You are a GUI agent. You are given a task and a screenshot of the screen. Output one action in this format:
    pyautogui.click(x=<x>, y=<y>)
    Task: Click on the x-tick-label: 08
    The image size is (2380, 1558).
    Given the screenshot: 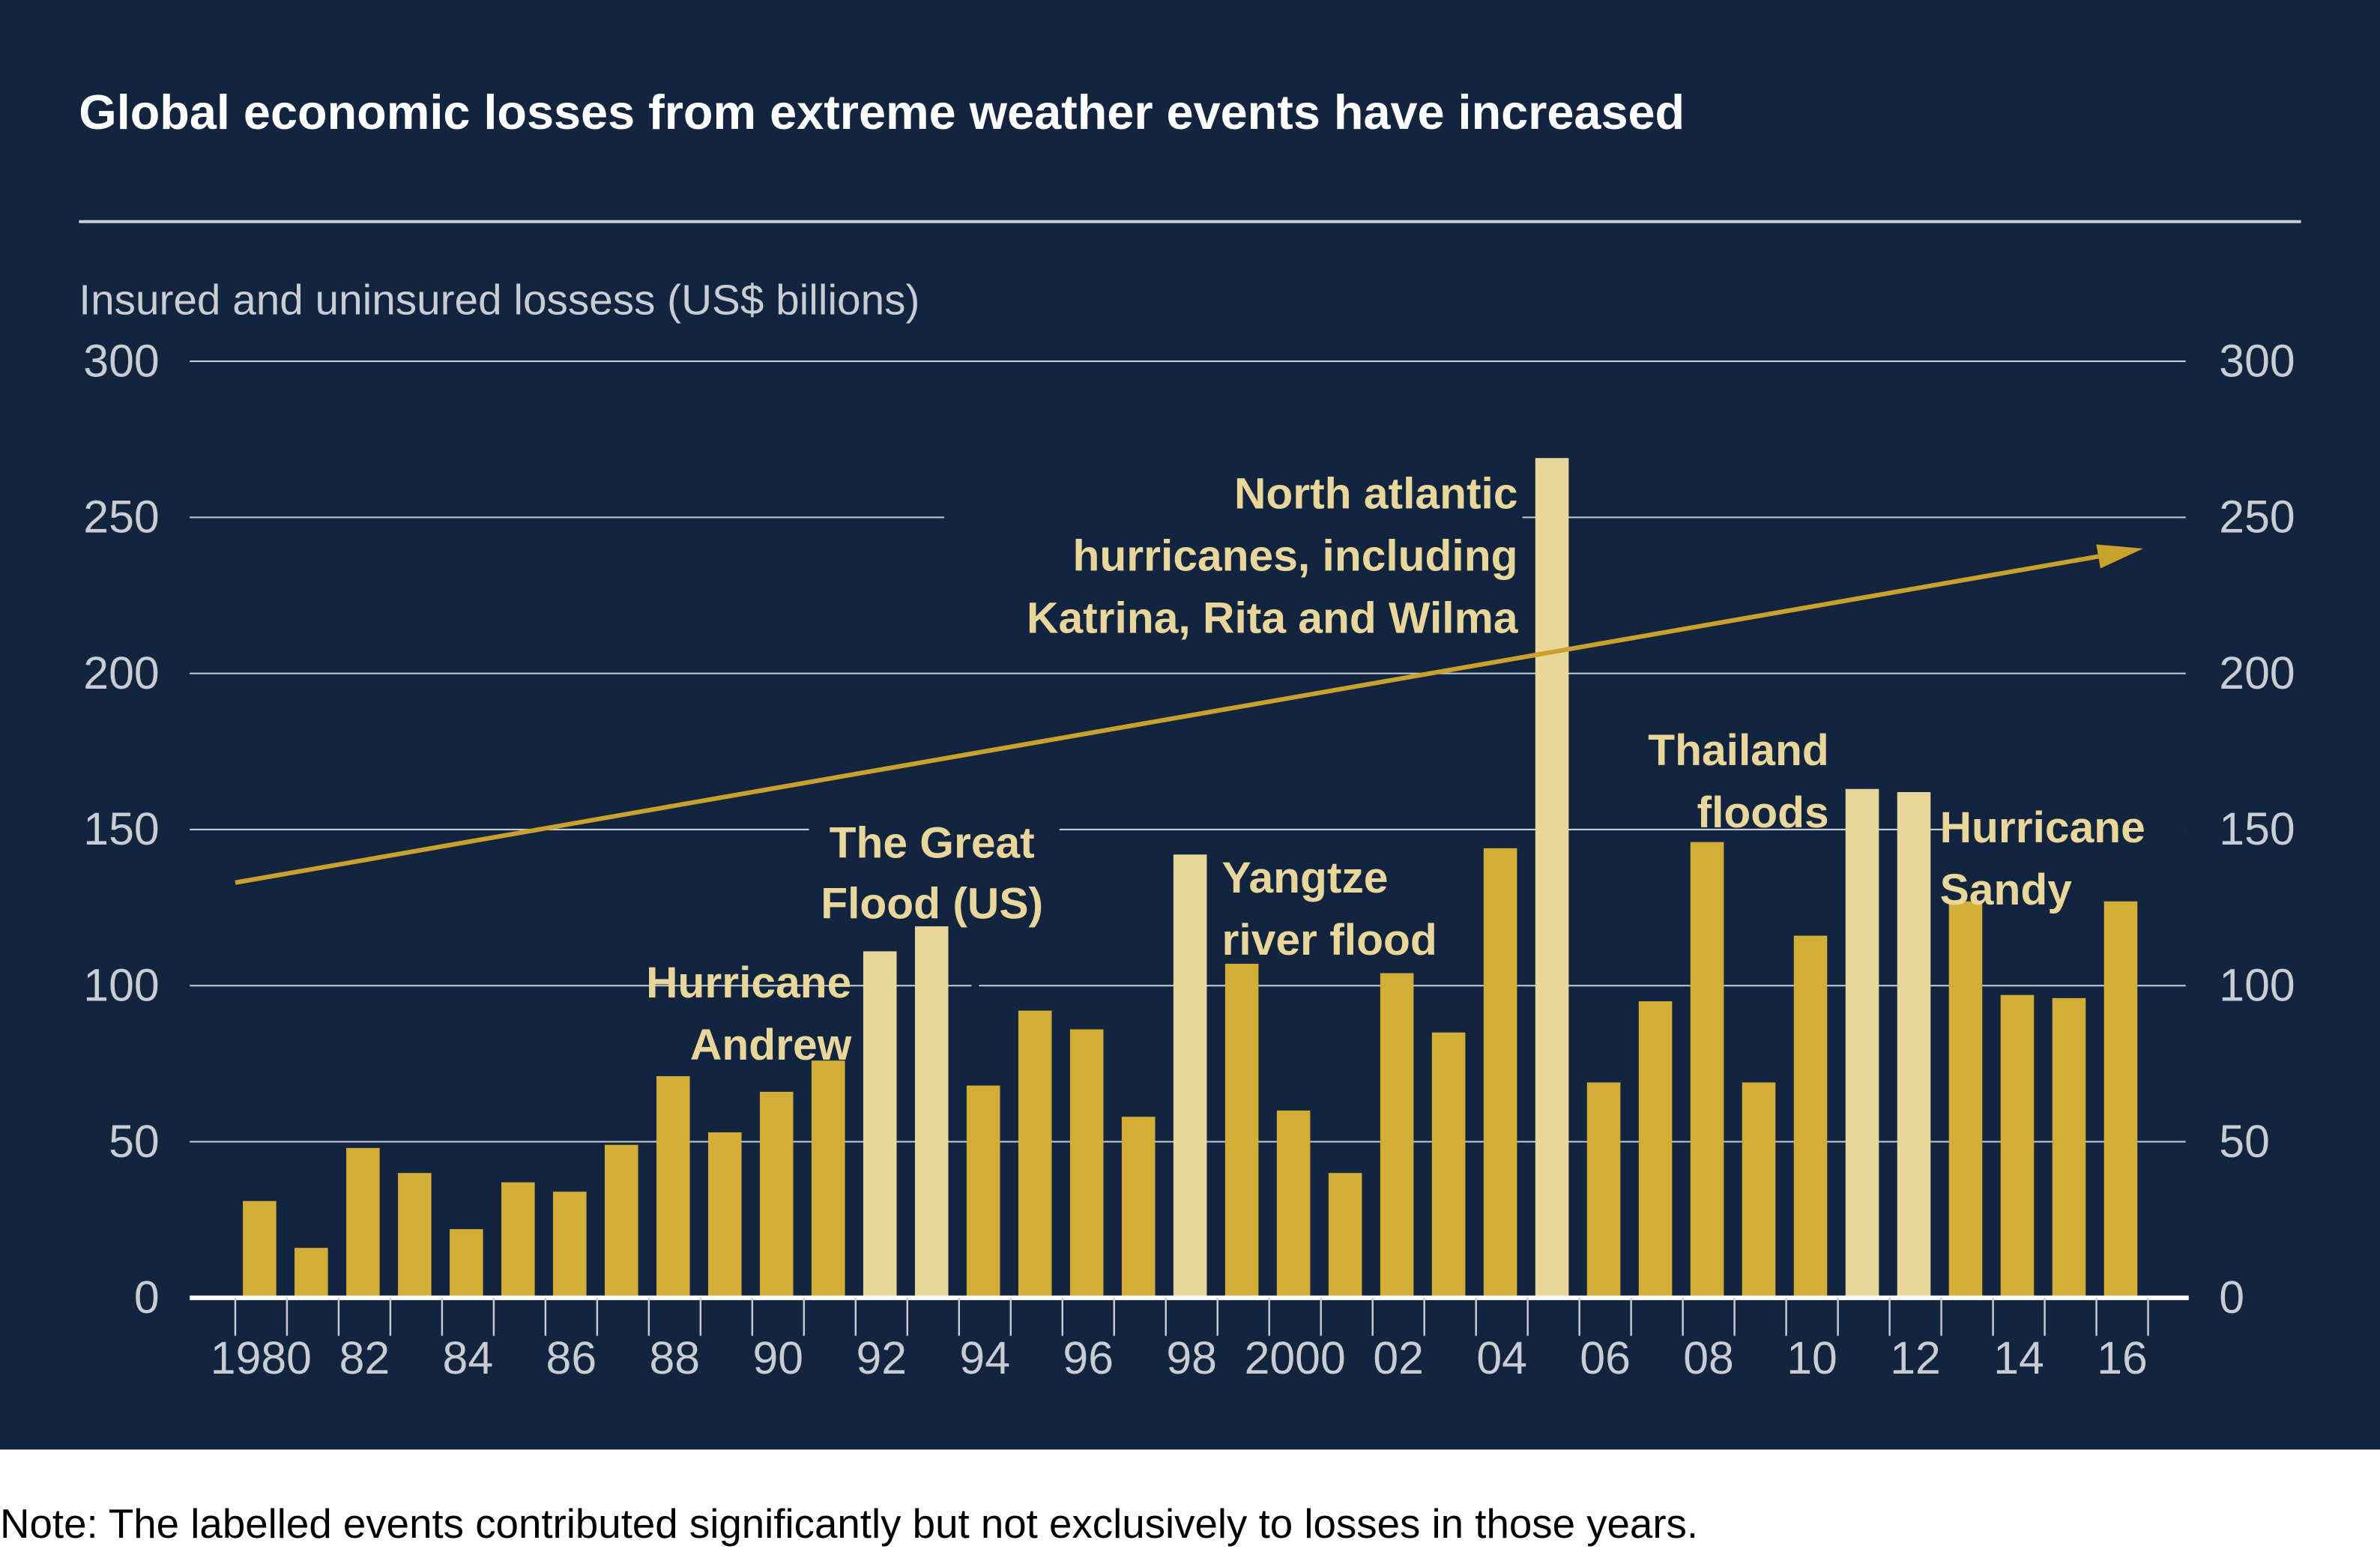 What is the action you would take?
    pyautogui.click(x=1708, y=1357)
    